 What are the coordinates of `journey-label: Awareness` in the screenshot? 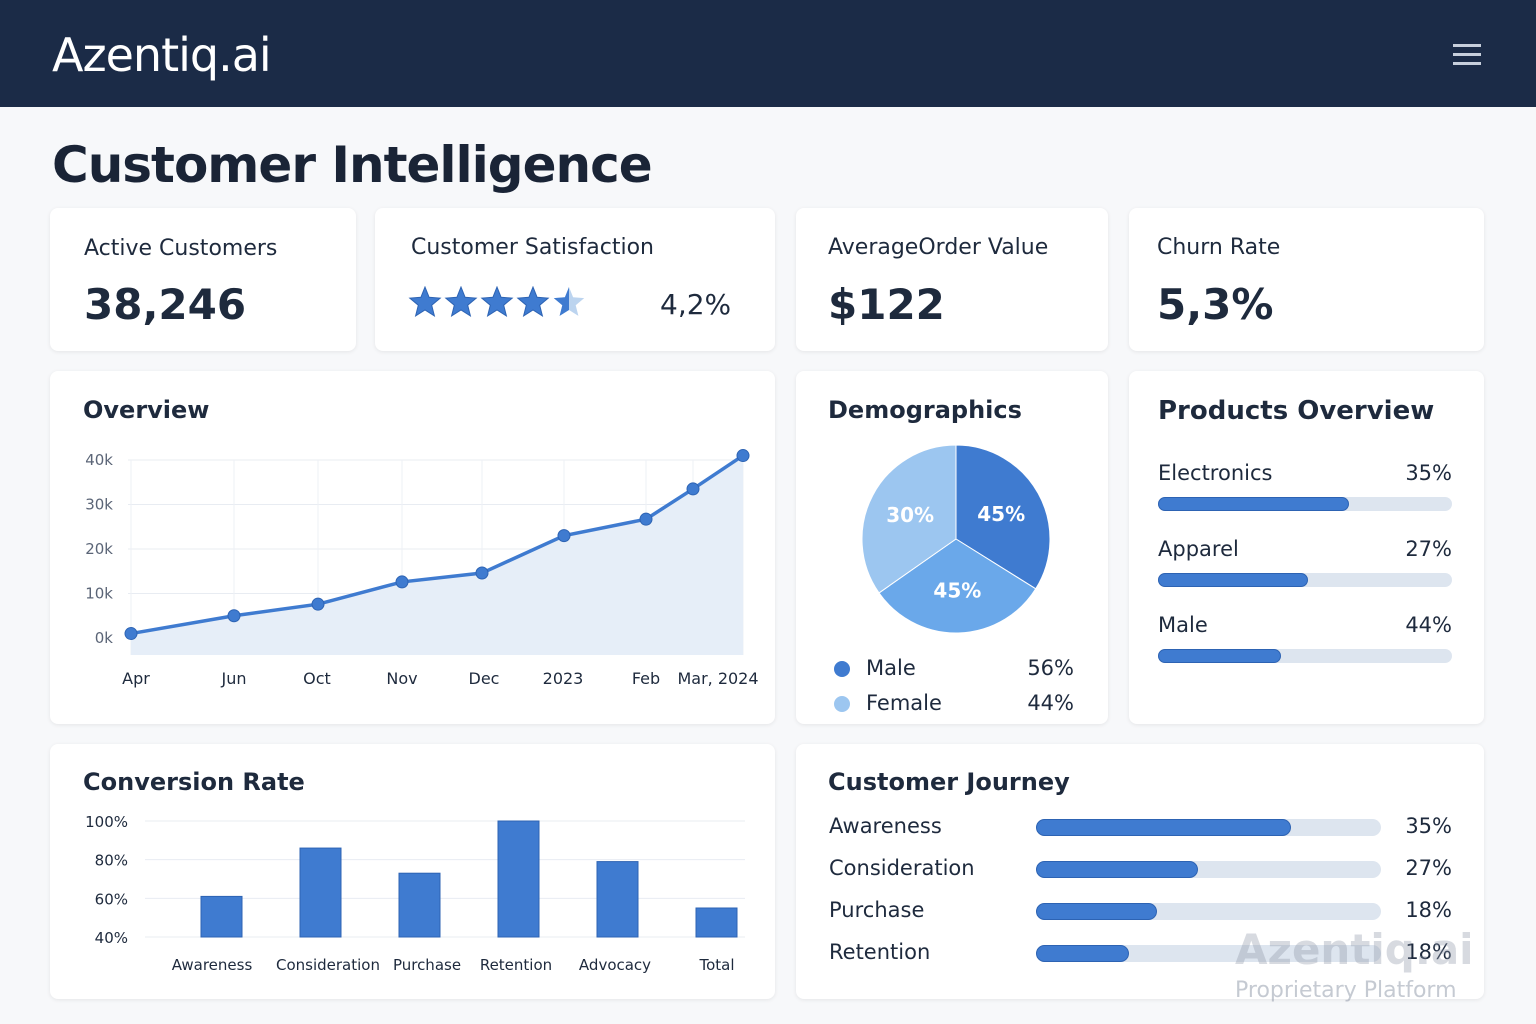 It's located at (885, 826).